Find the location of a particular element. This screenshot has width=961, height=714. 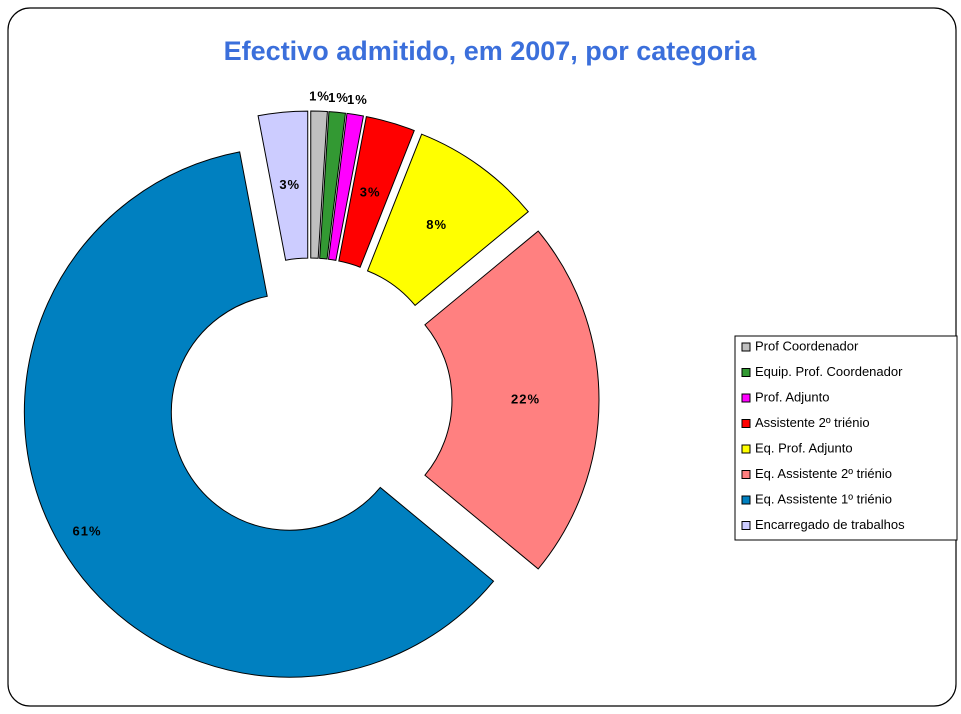

data-label: 61% is located at coordinates (87, 530).